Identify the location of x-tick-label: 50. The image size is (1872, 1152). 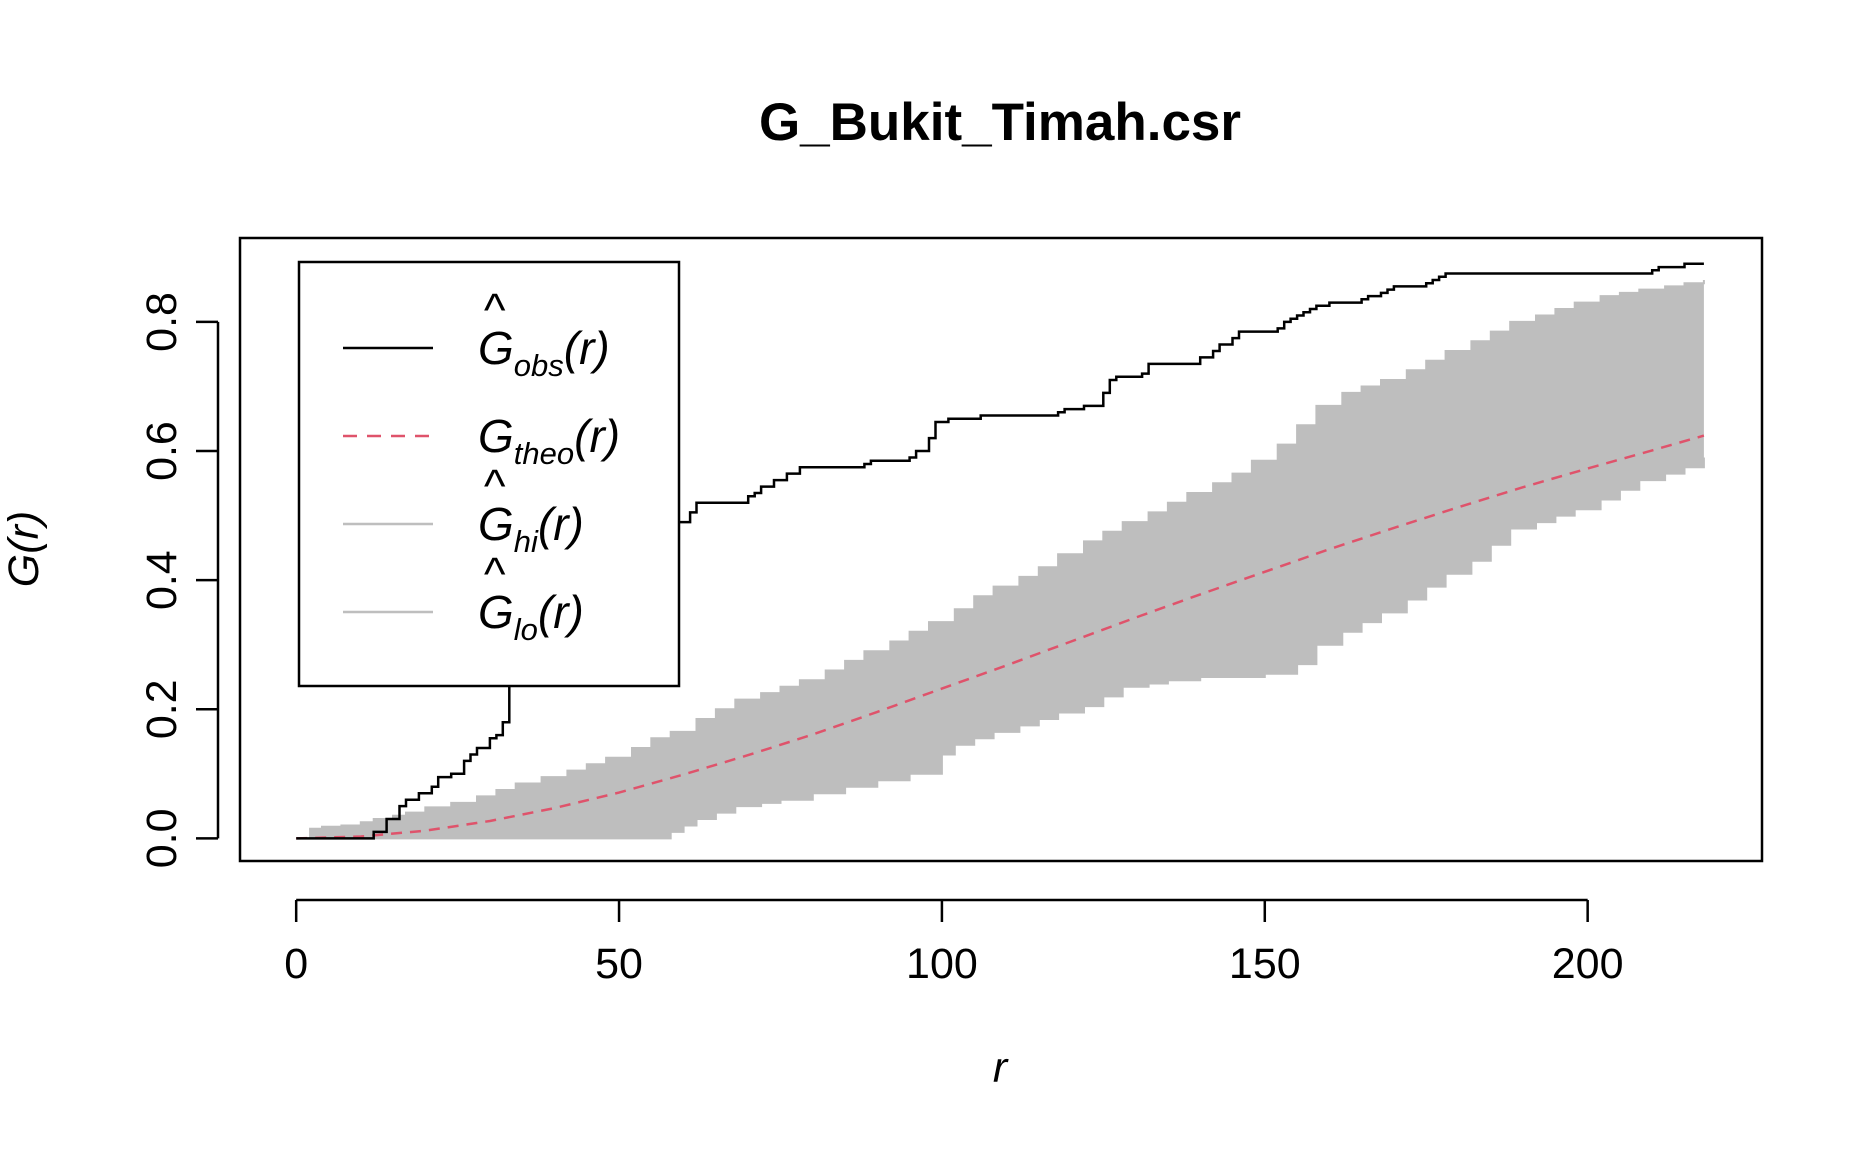
(619, 964).